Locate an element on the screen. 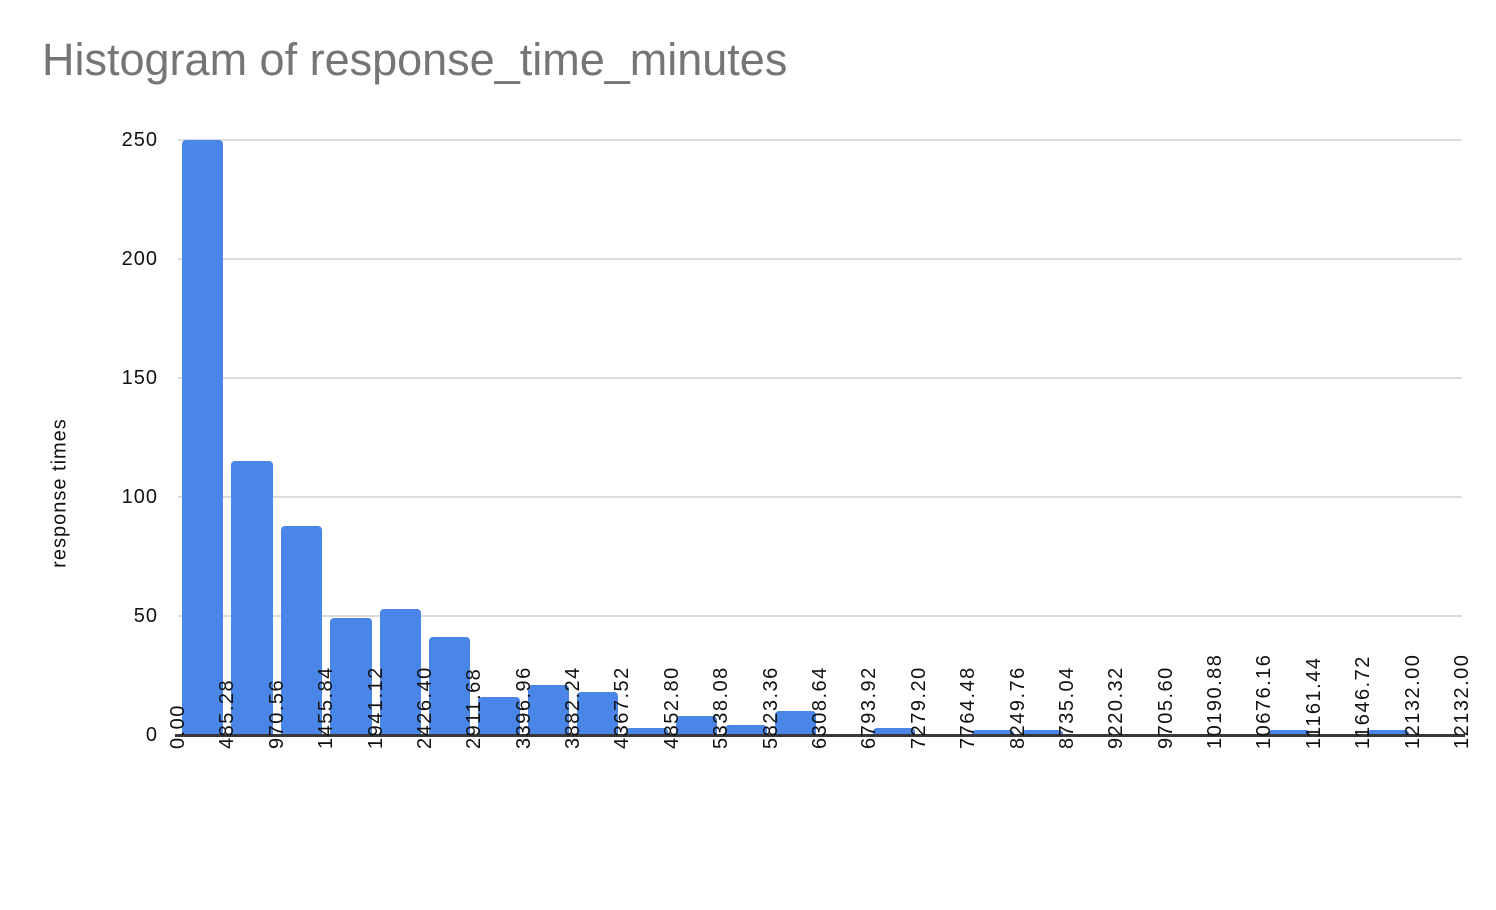 The height and width of the screenshot is (910, 1496). y-tick-label: 100 is located at coordinates (139, 497).